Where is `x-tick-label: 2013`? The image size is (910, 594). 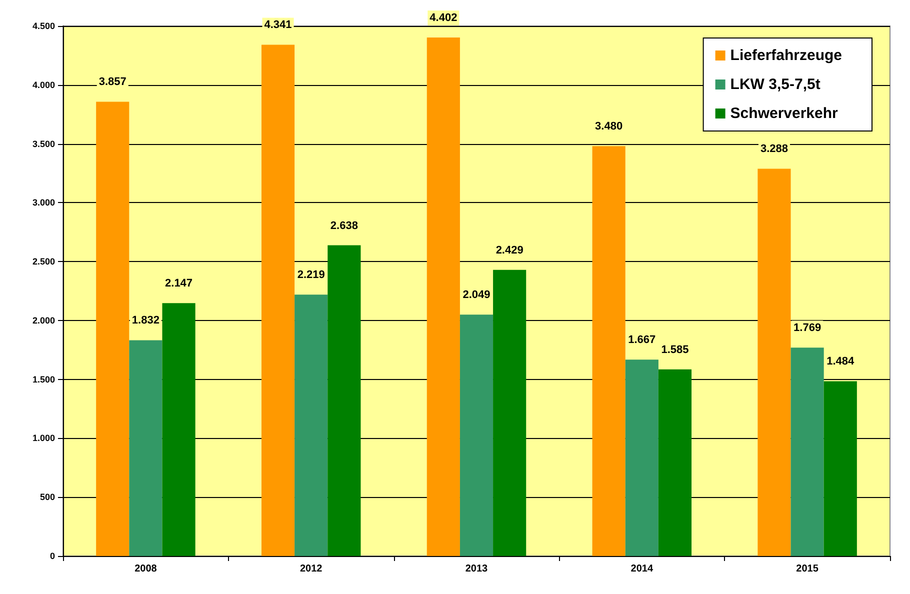 x-tick-label: 2013 is located at coordinates (476, 569).